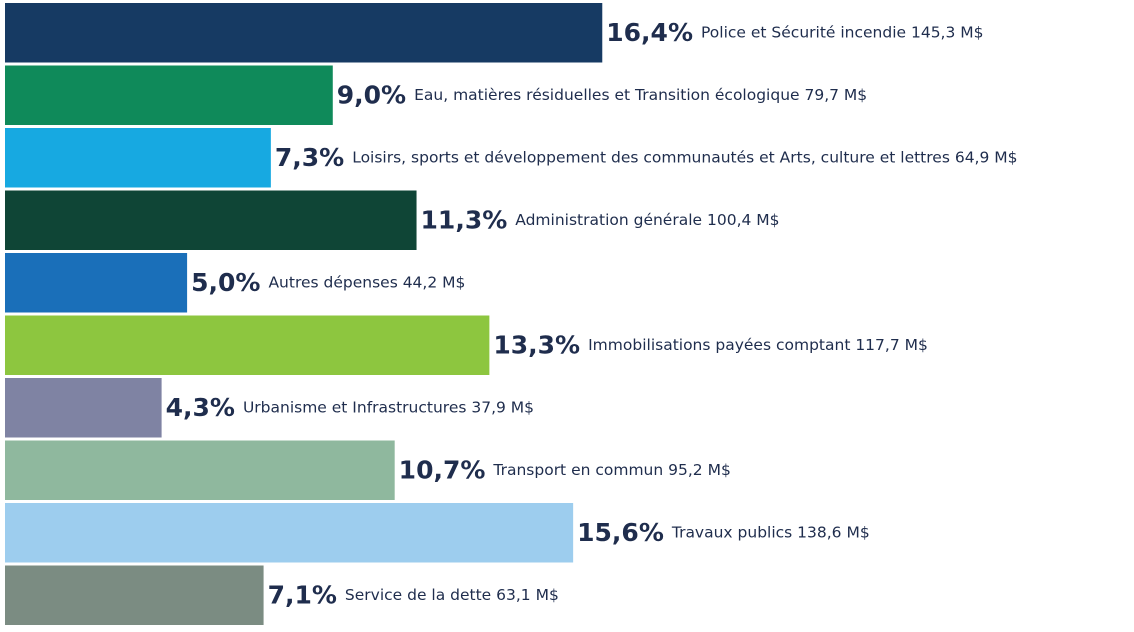  What do you see at coordinates (611, 470) in the screenshot?
I see `category-label: Transport en commun 95,2 M$` at bounding box center [611, 470].